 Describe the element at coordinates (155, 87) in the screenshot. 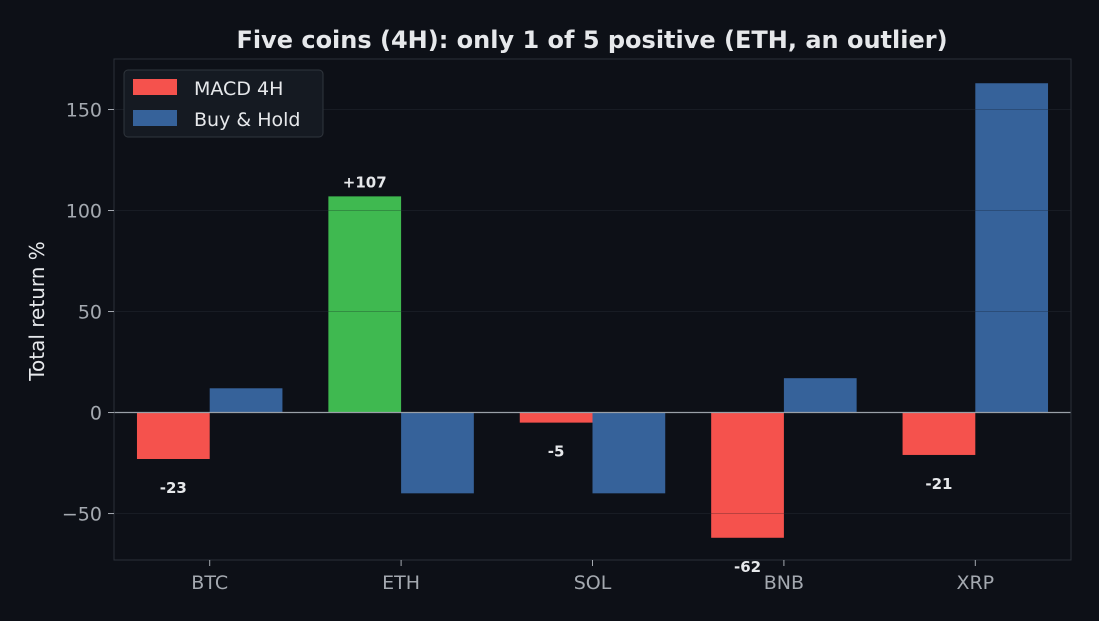

I see `legend-swatch-macd` at that location.